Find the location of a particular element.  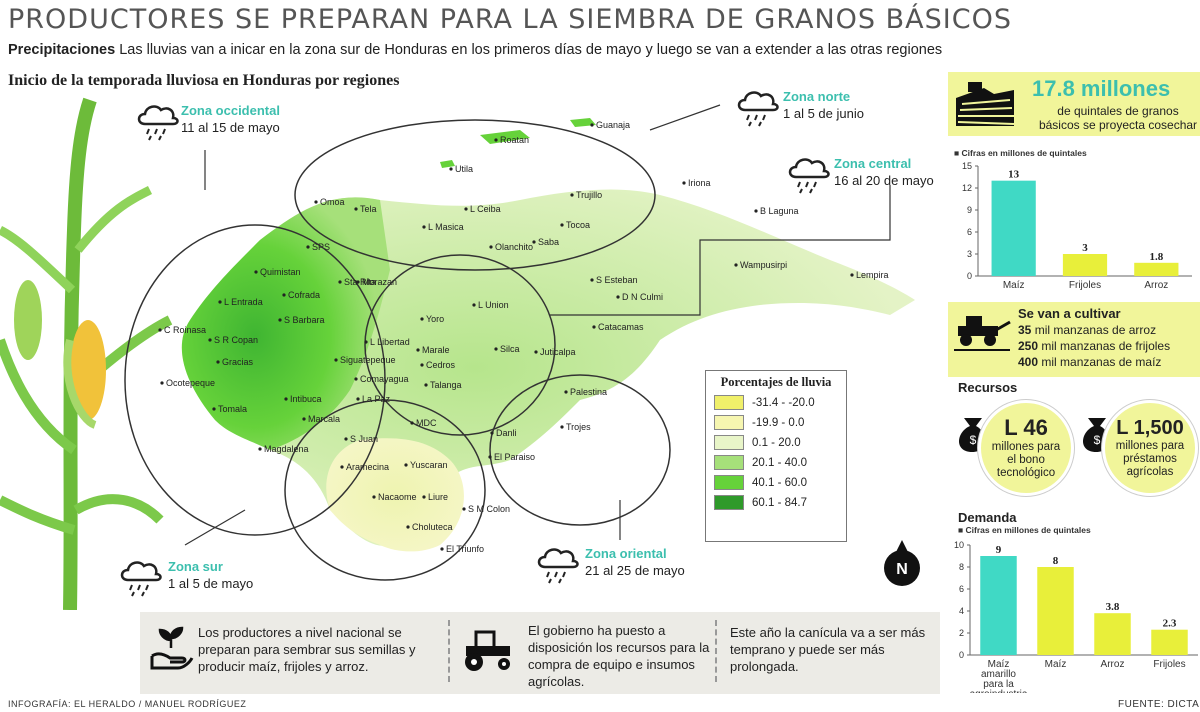

y-tick-label: 9 is located at coordinates (969, 210).